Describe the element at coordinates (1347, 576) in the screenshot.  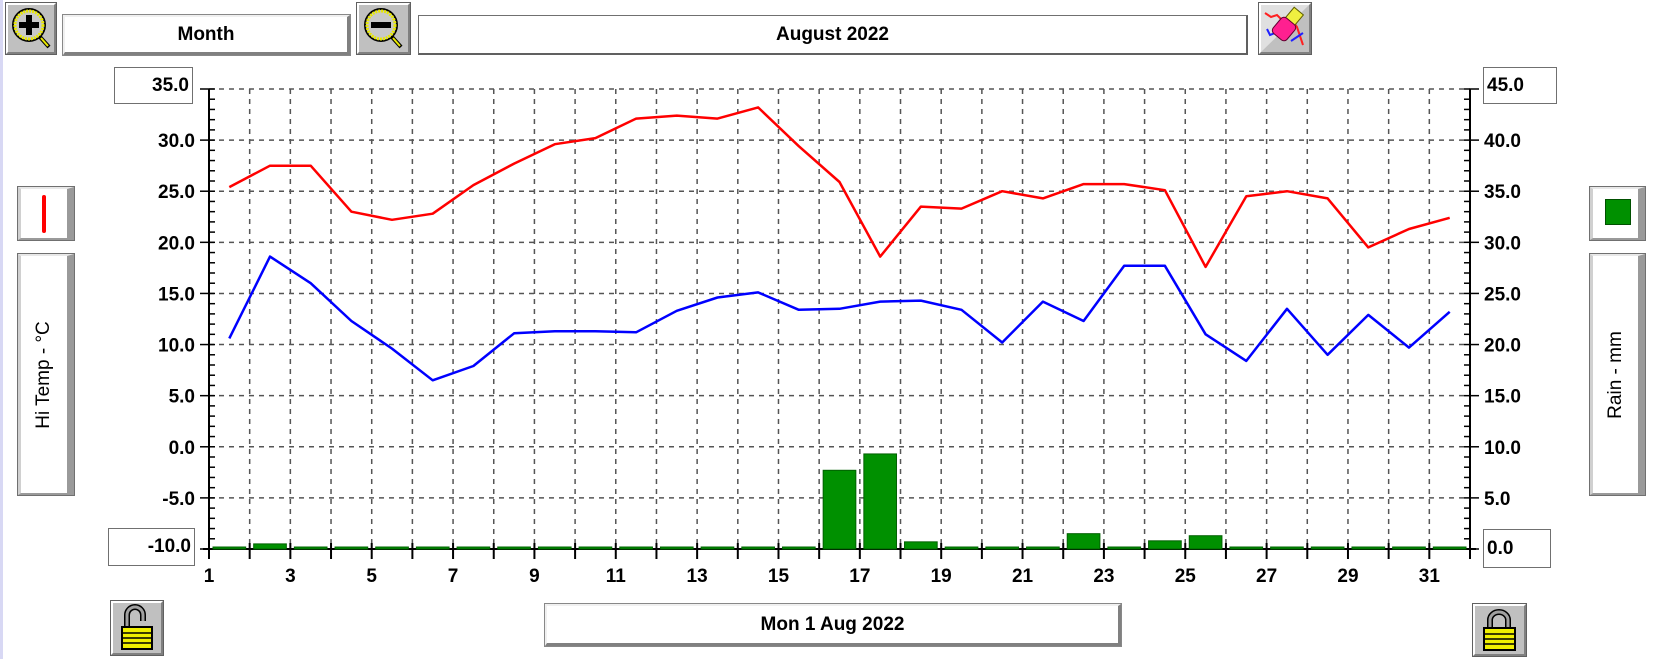
I see `x-tick-label: 29` at that location.